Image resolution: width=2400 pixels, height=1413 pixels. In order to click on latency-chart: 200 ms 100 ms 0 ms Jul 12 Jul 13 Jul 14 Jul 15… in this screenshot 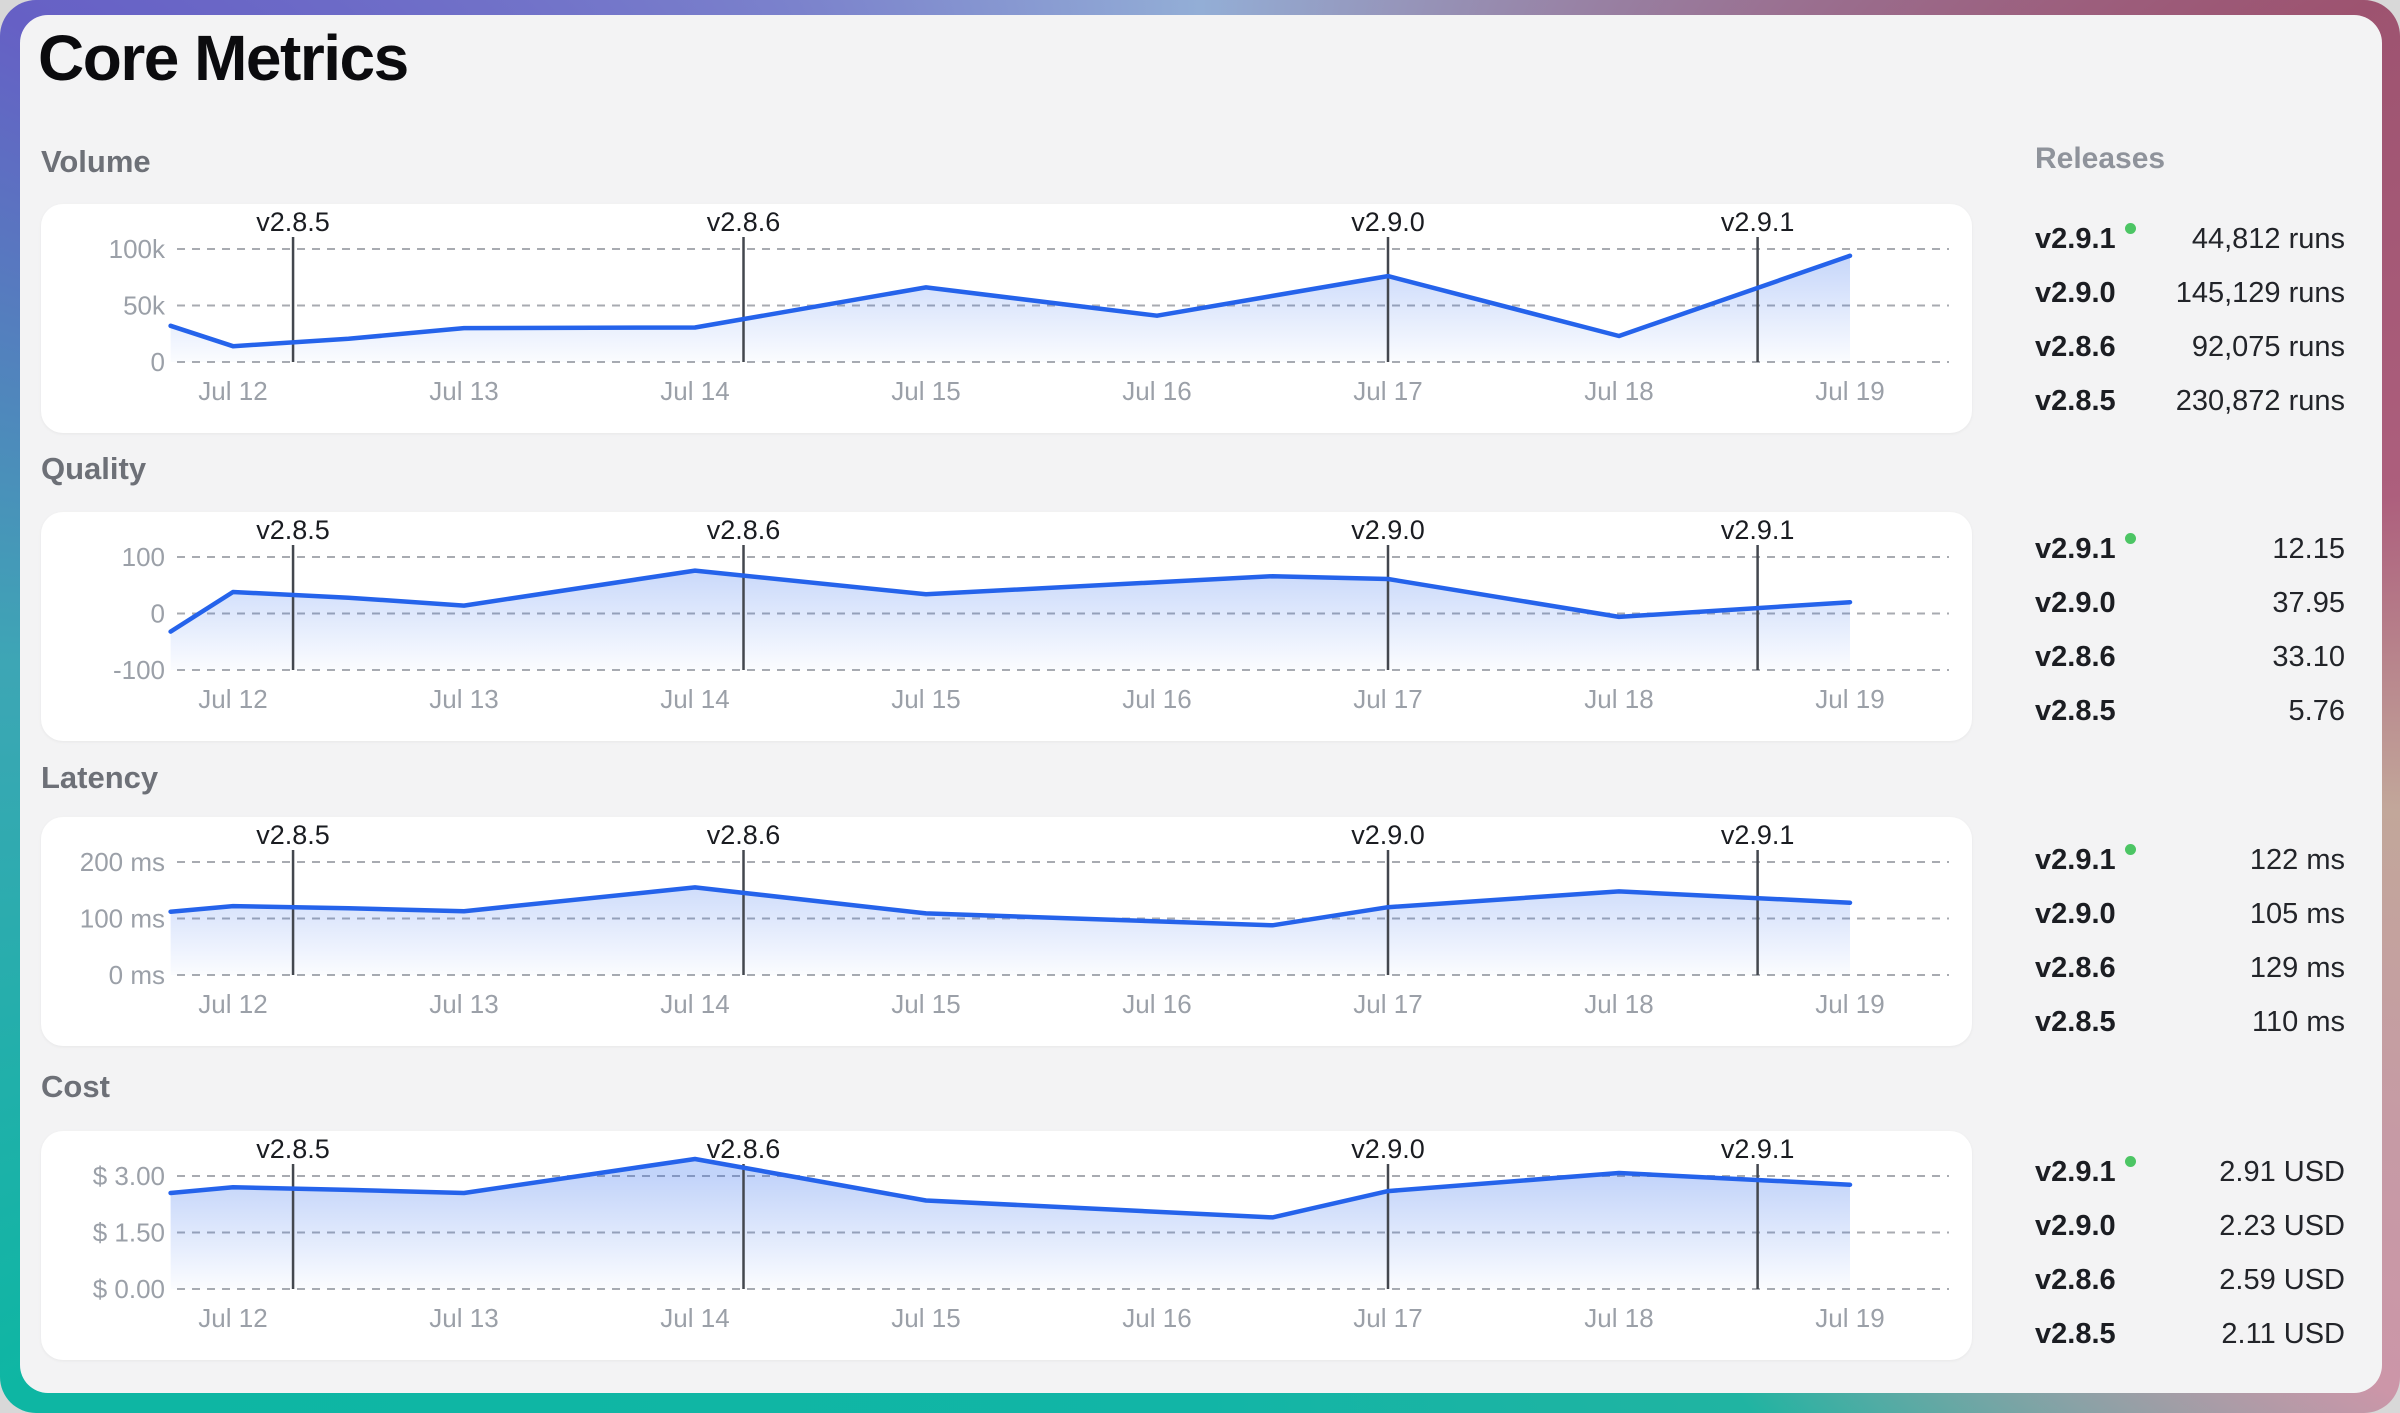, I will do `click(1006, 931)`.